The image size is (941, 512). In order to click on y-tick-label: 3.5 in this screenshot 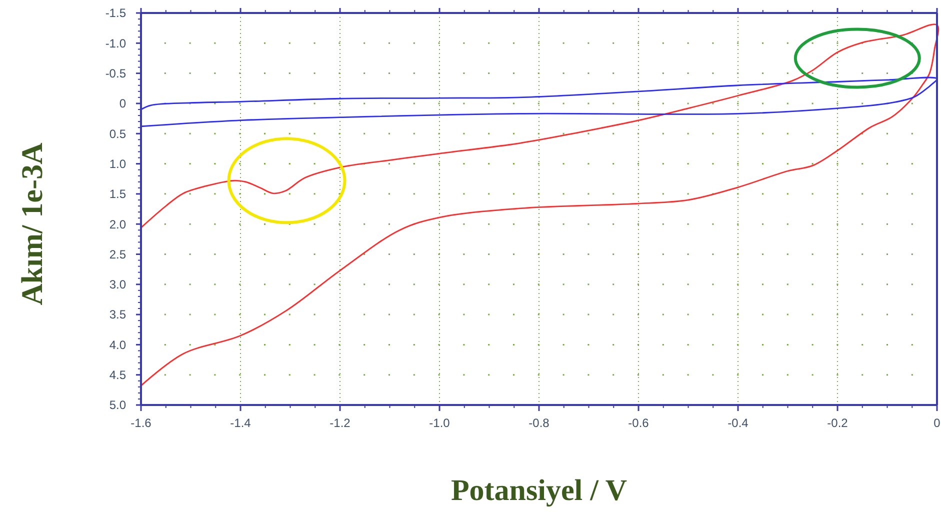, I will do `click(117, 315)`.